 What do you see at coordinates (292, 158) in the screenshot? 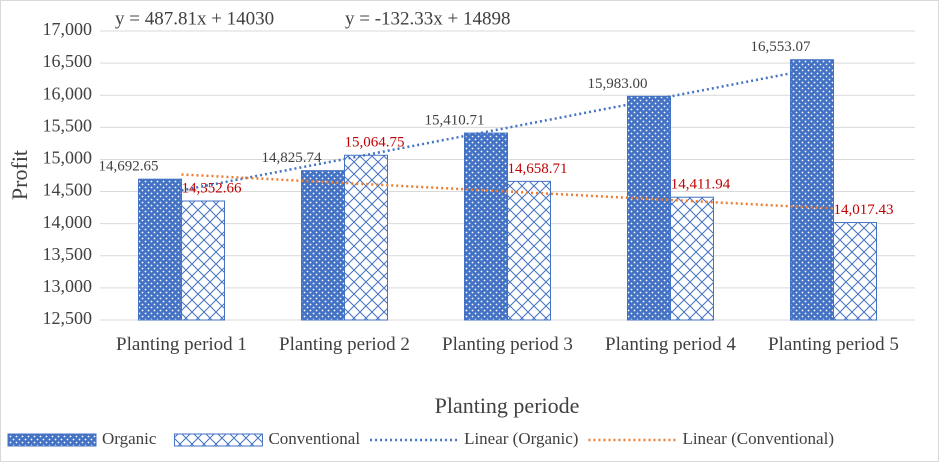
I see `value-label: 14,825.74` at bounding box center [292, 158].